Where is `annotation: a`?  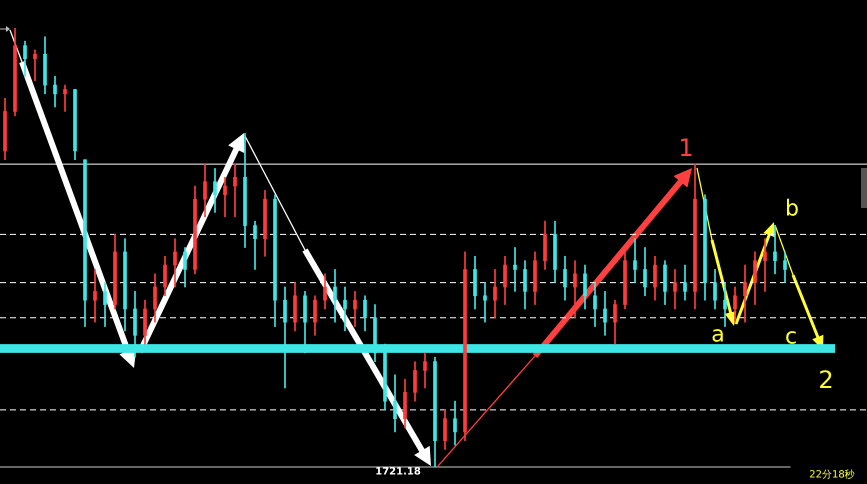 annotation: a is located at coordinates (718, 335).